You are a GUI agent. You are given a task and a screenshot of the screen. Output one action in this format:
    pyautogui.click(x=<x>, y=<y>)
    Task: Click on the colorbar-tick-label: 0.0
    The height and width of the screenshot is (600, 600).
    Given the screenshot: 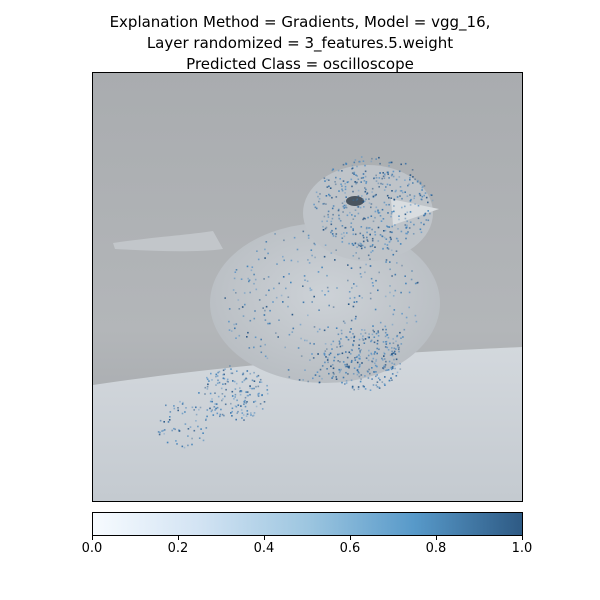 What is the action you would take?
    pyautogui.click(x=92, y=548)
    